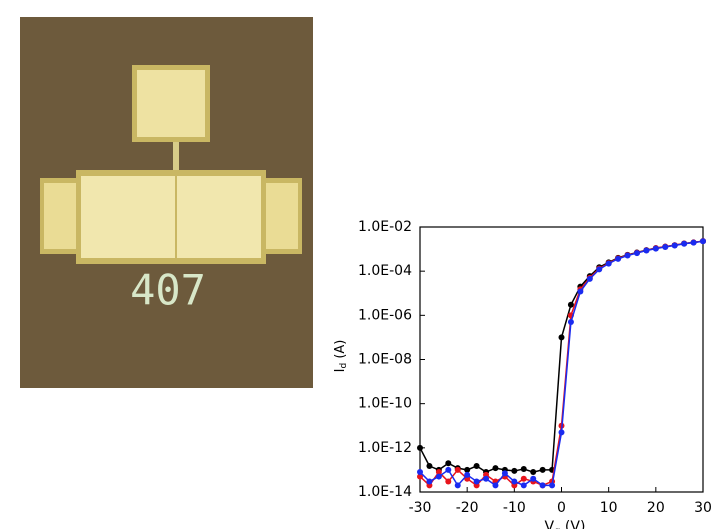 This screenshot has width=718, height=529. What do you see at coordinates (385, 360) in the screenshot?
I see `y-tick-label: 1.0E-08` at bounding box center [385, 360].